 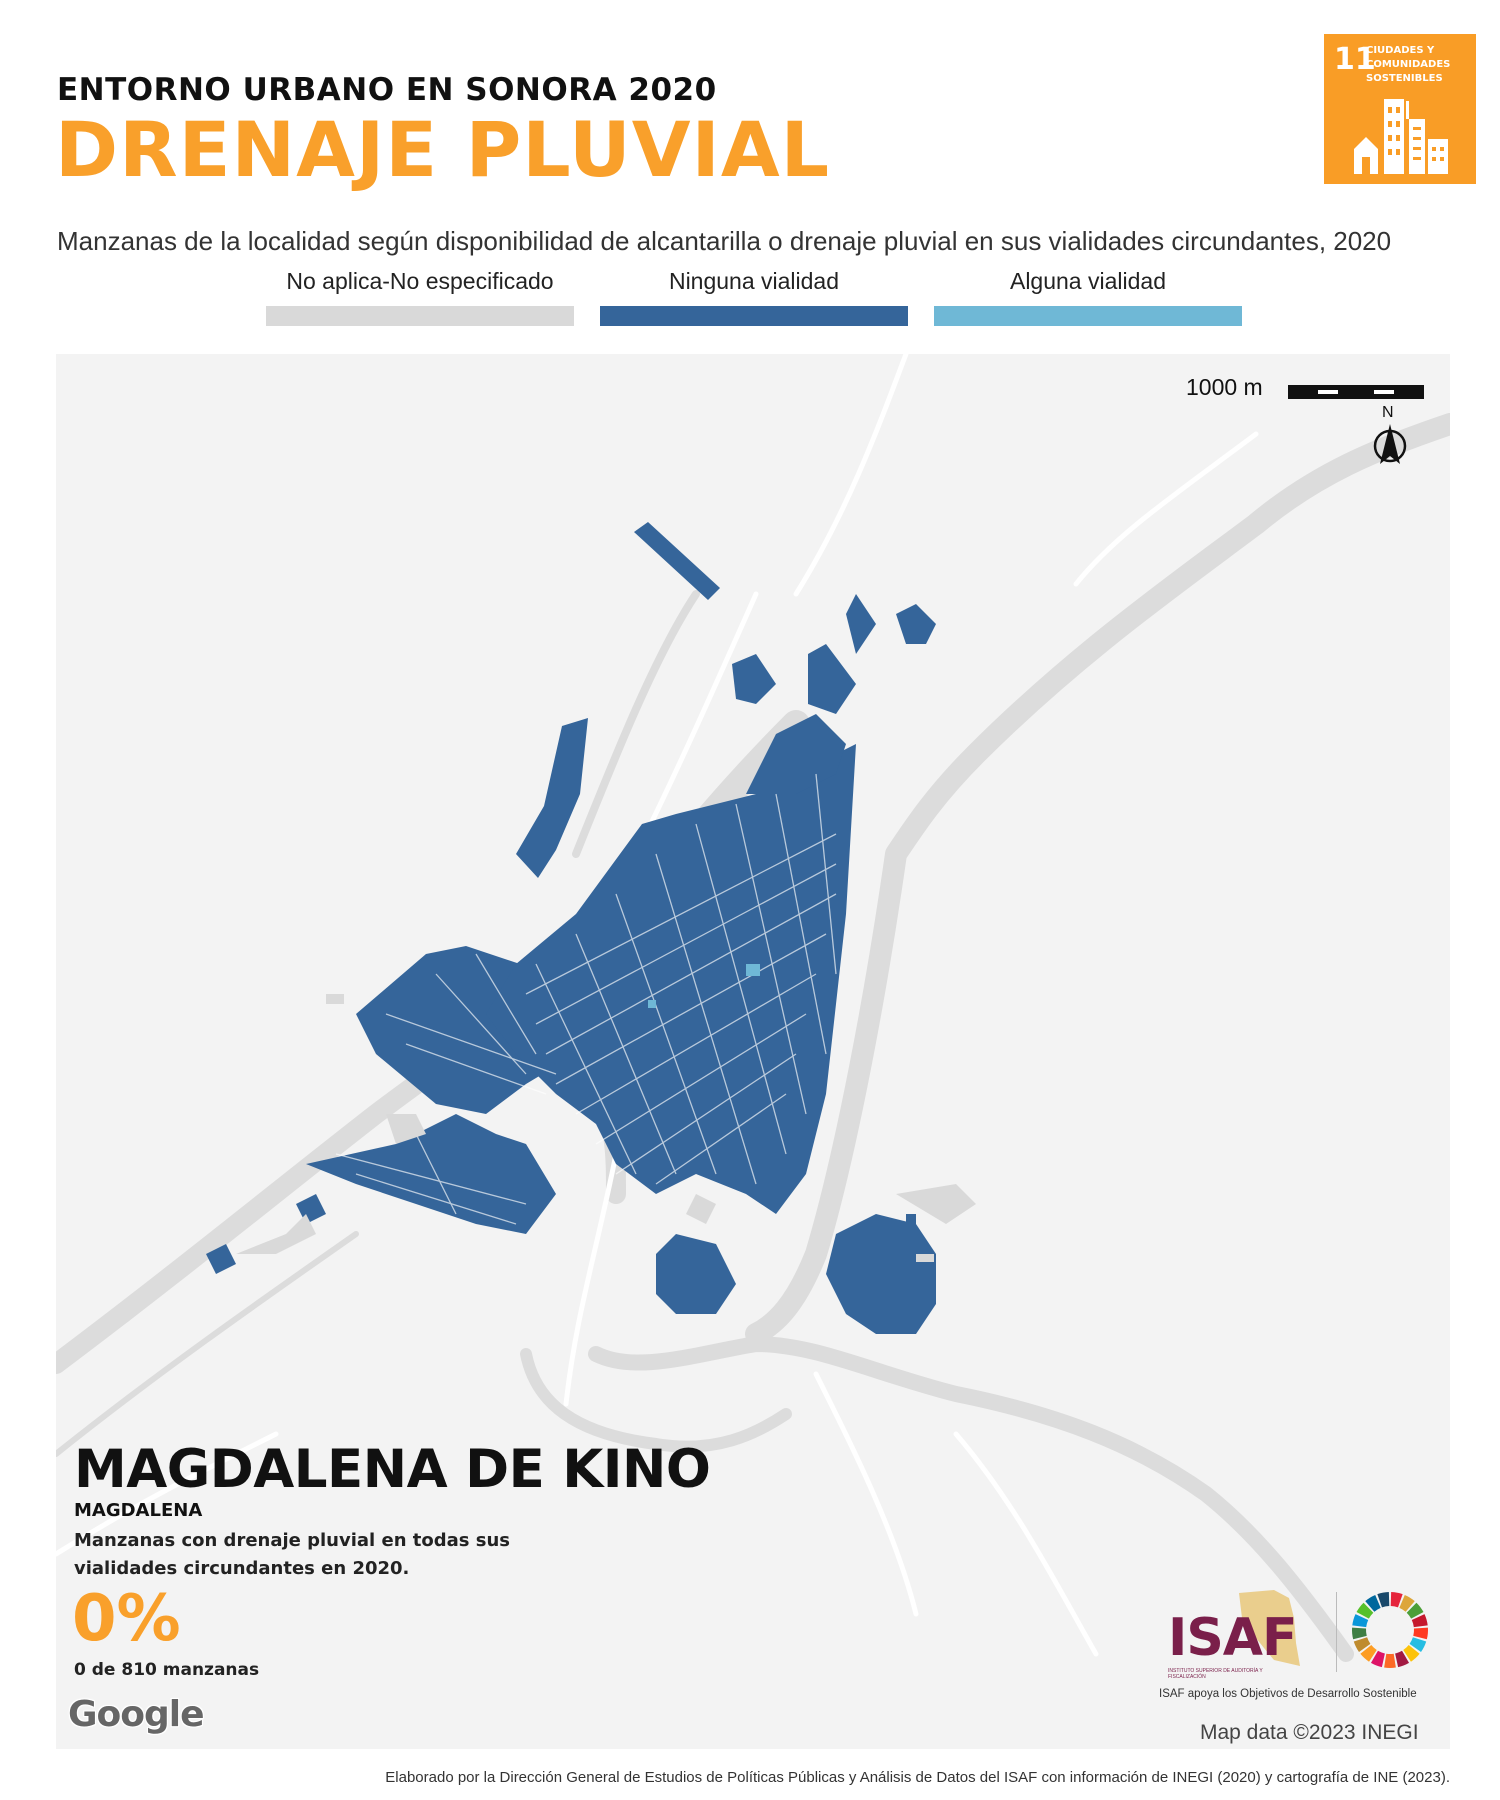 What do you see at coordinates (1390, 1630) in the screenshot?
I see `sdg-wheel-icon` at bounding box center [1390, 1630].